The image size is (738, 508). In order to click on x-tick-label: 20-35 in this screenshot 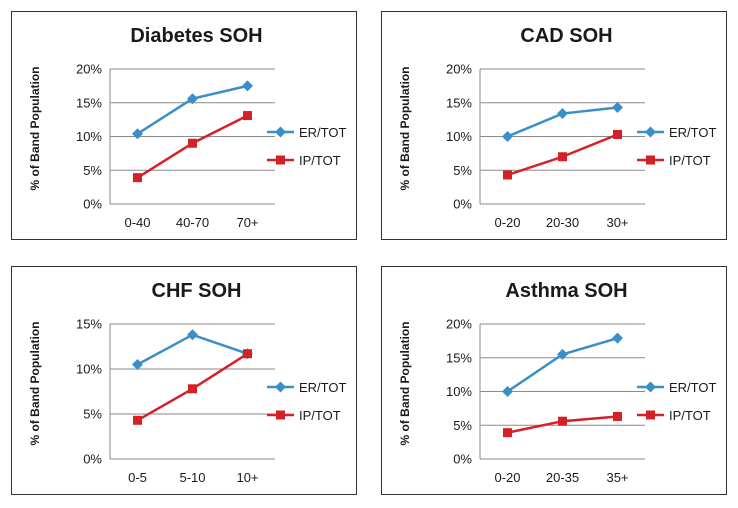, I will do `click(562, 477)`.